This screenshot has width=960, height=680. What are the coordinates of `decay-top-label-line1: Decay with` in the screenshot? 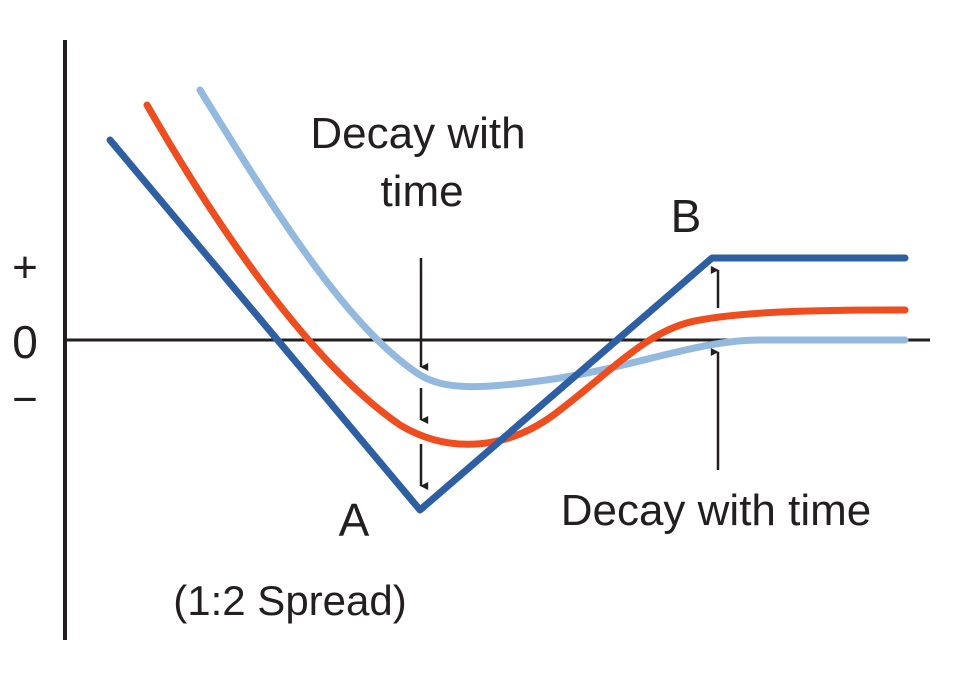 It's located at (417, 133).